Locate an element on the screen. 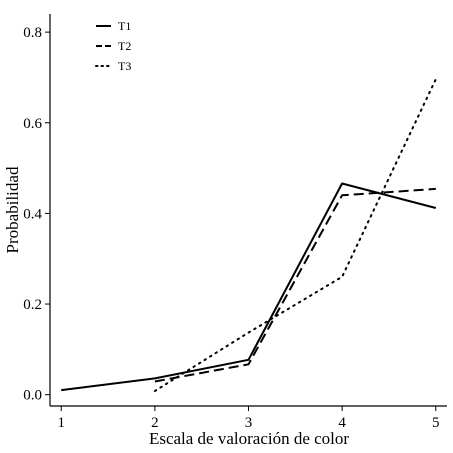 This screenshot has height=453, width=453. x-tick-label: 5 is located at coordinates (436, 423).